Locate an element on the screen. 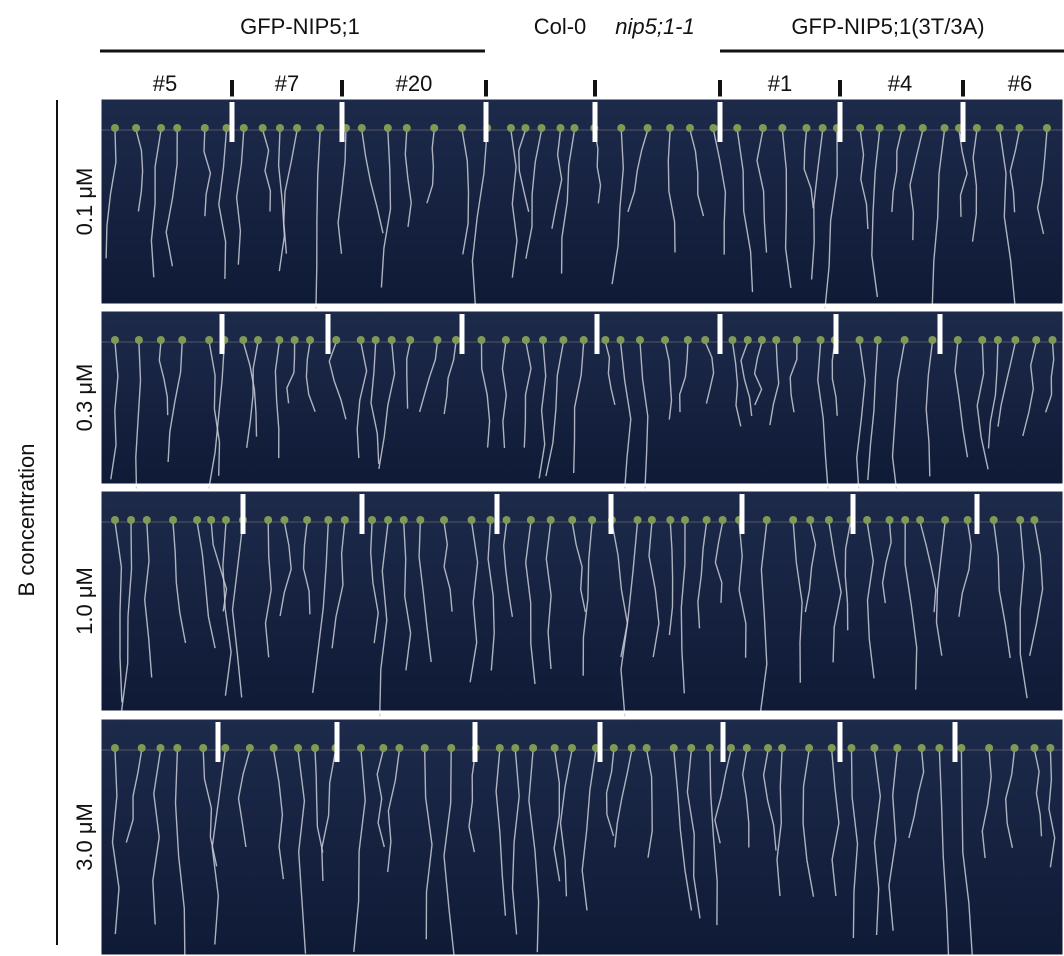 This screenshot has width=1064, height=956. row-label: 0.3 μM is located at coordinates (84, 398).